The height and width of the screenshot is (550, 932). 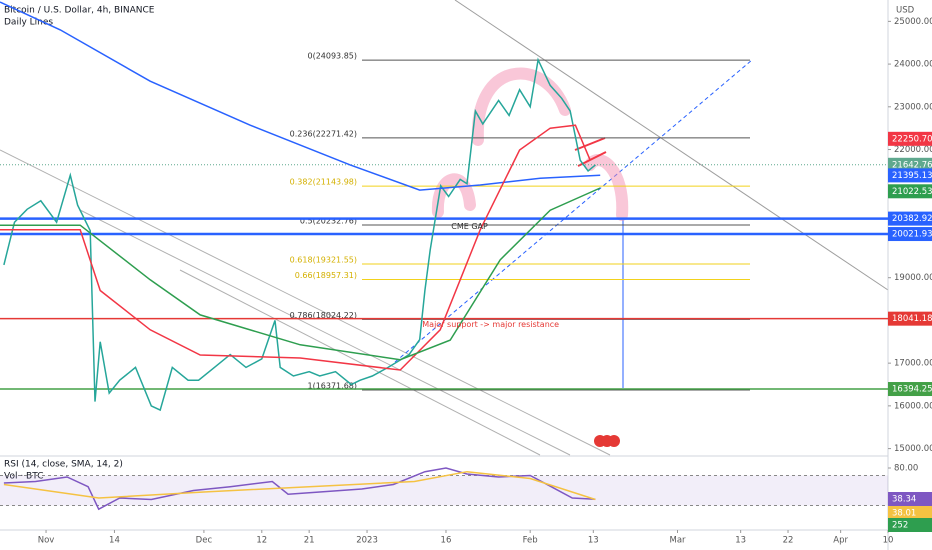 I want to click on fib-label: 0.66(18957.31), so click(x=326, y=275).